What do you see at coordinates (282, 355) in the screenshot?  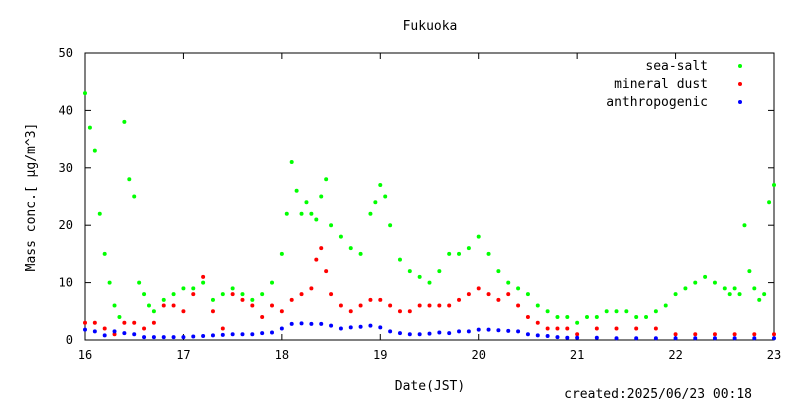 I see `x-tick-label: 18` at bounding box center [282, 355].